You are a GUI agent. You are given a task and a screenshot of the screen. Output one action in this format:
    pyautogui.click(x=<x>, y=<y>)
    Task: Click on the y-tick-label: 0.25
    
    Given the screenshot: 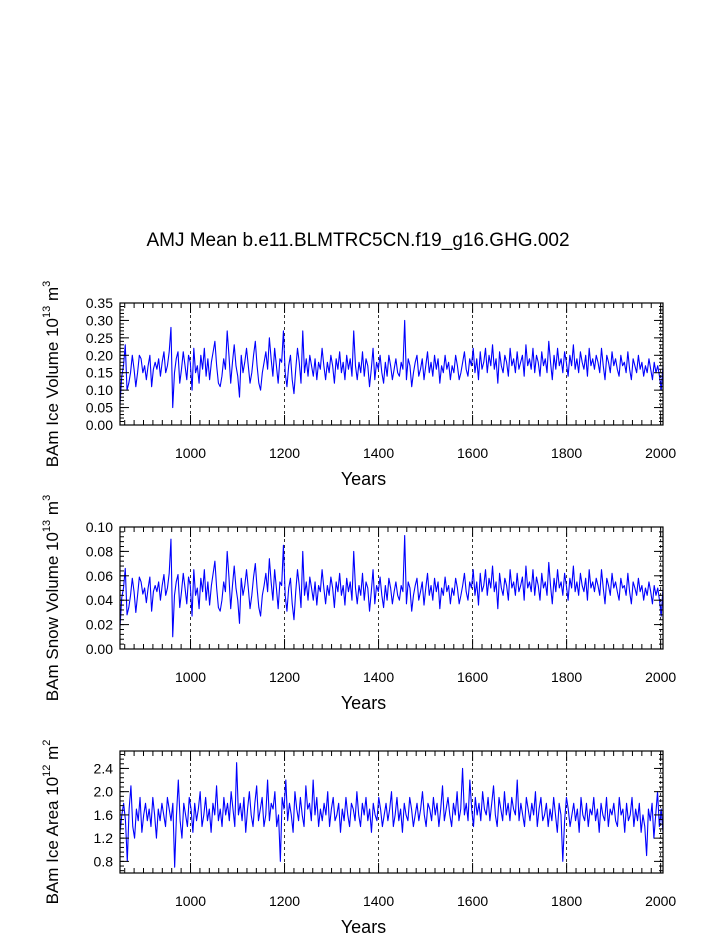 What is the action you would take?
    pyautogui.click(x=99, y=338)
    